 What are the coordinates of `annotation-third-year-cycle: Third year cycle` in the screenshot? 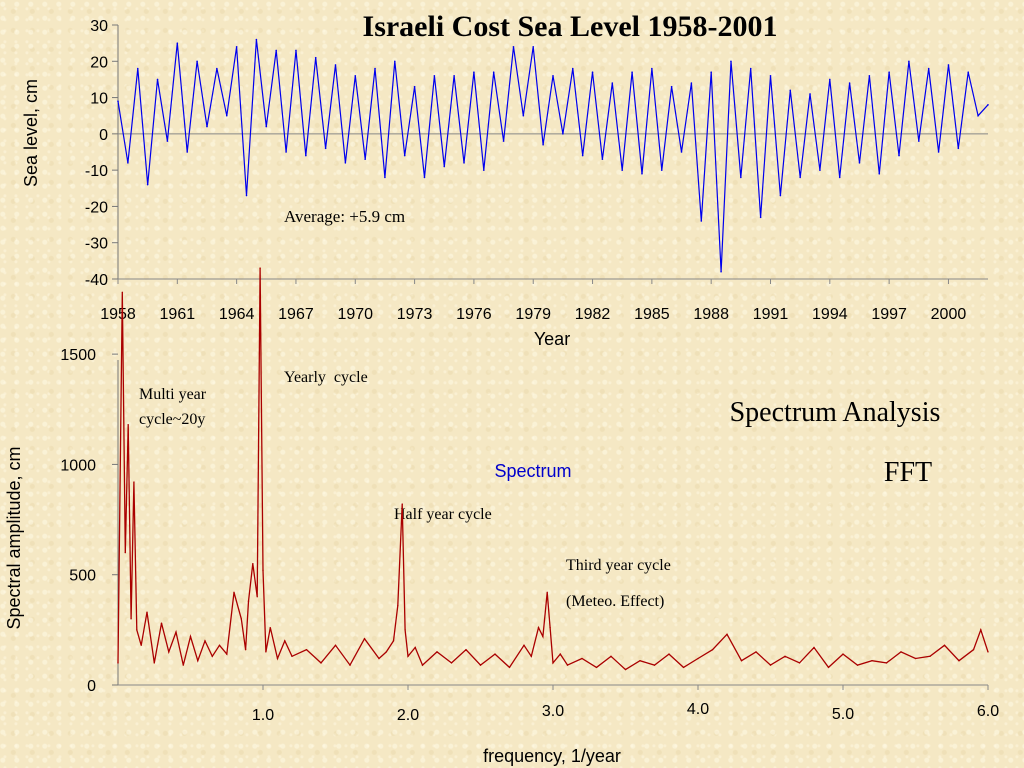 It's located at (618, 565).